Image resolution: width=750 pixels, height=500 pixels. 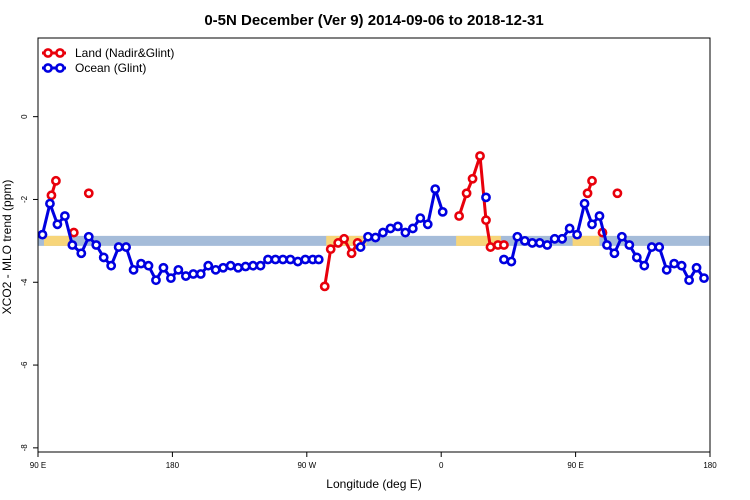 I want to click on x-tick-label: 90 W, so click(x=306, y=465).